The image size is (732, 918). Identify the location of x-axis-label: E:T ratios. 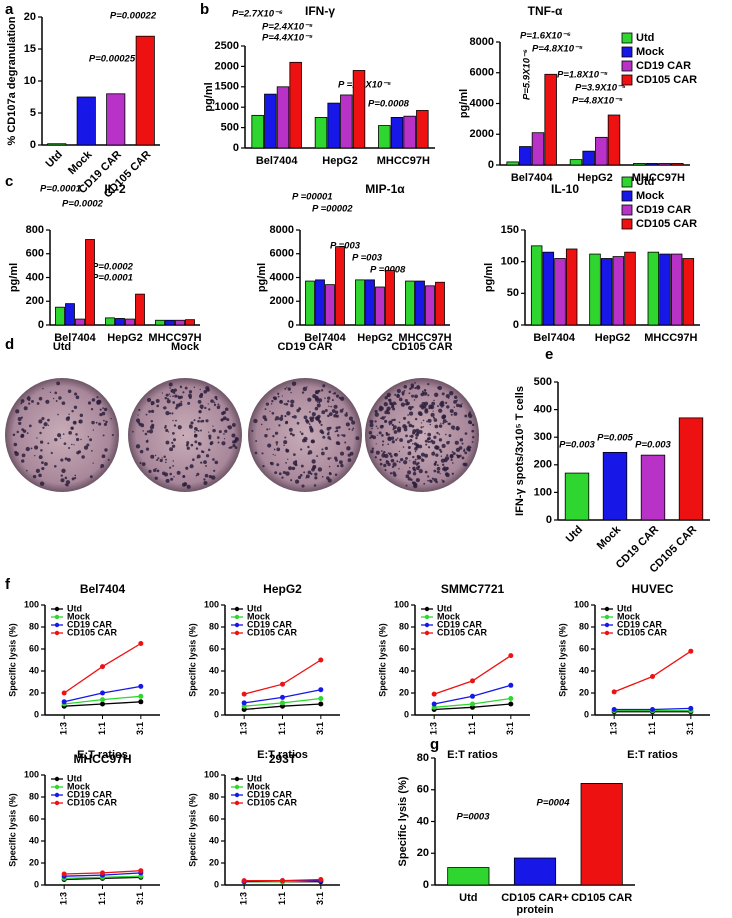
(472, 755).